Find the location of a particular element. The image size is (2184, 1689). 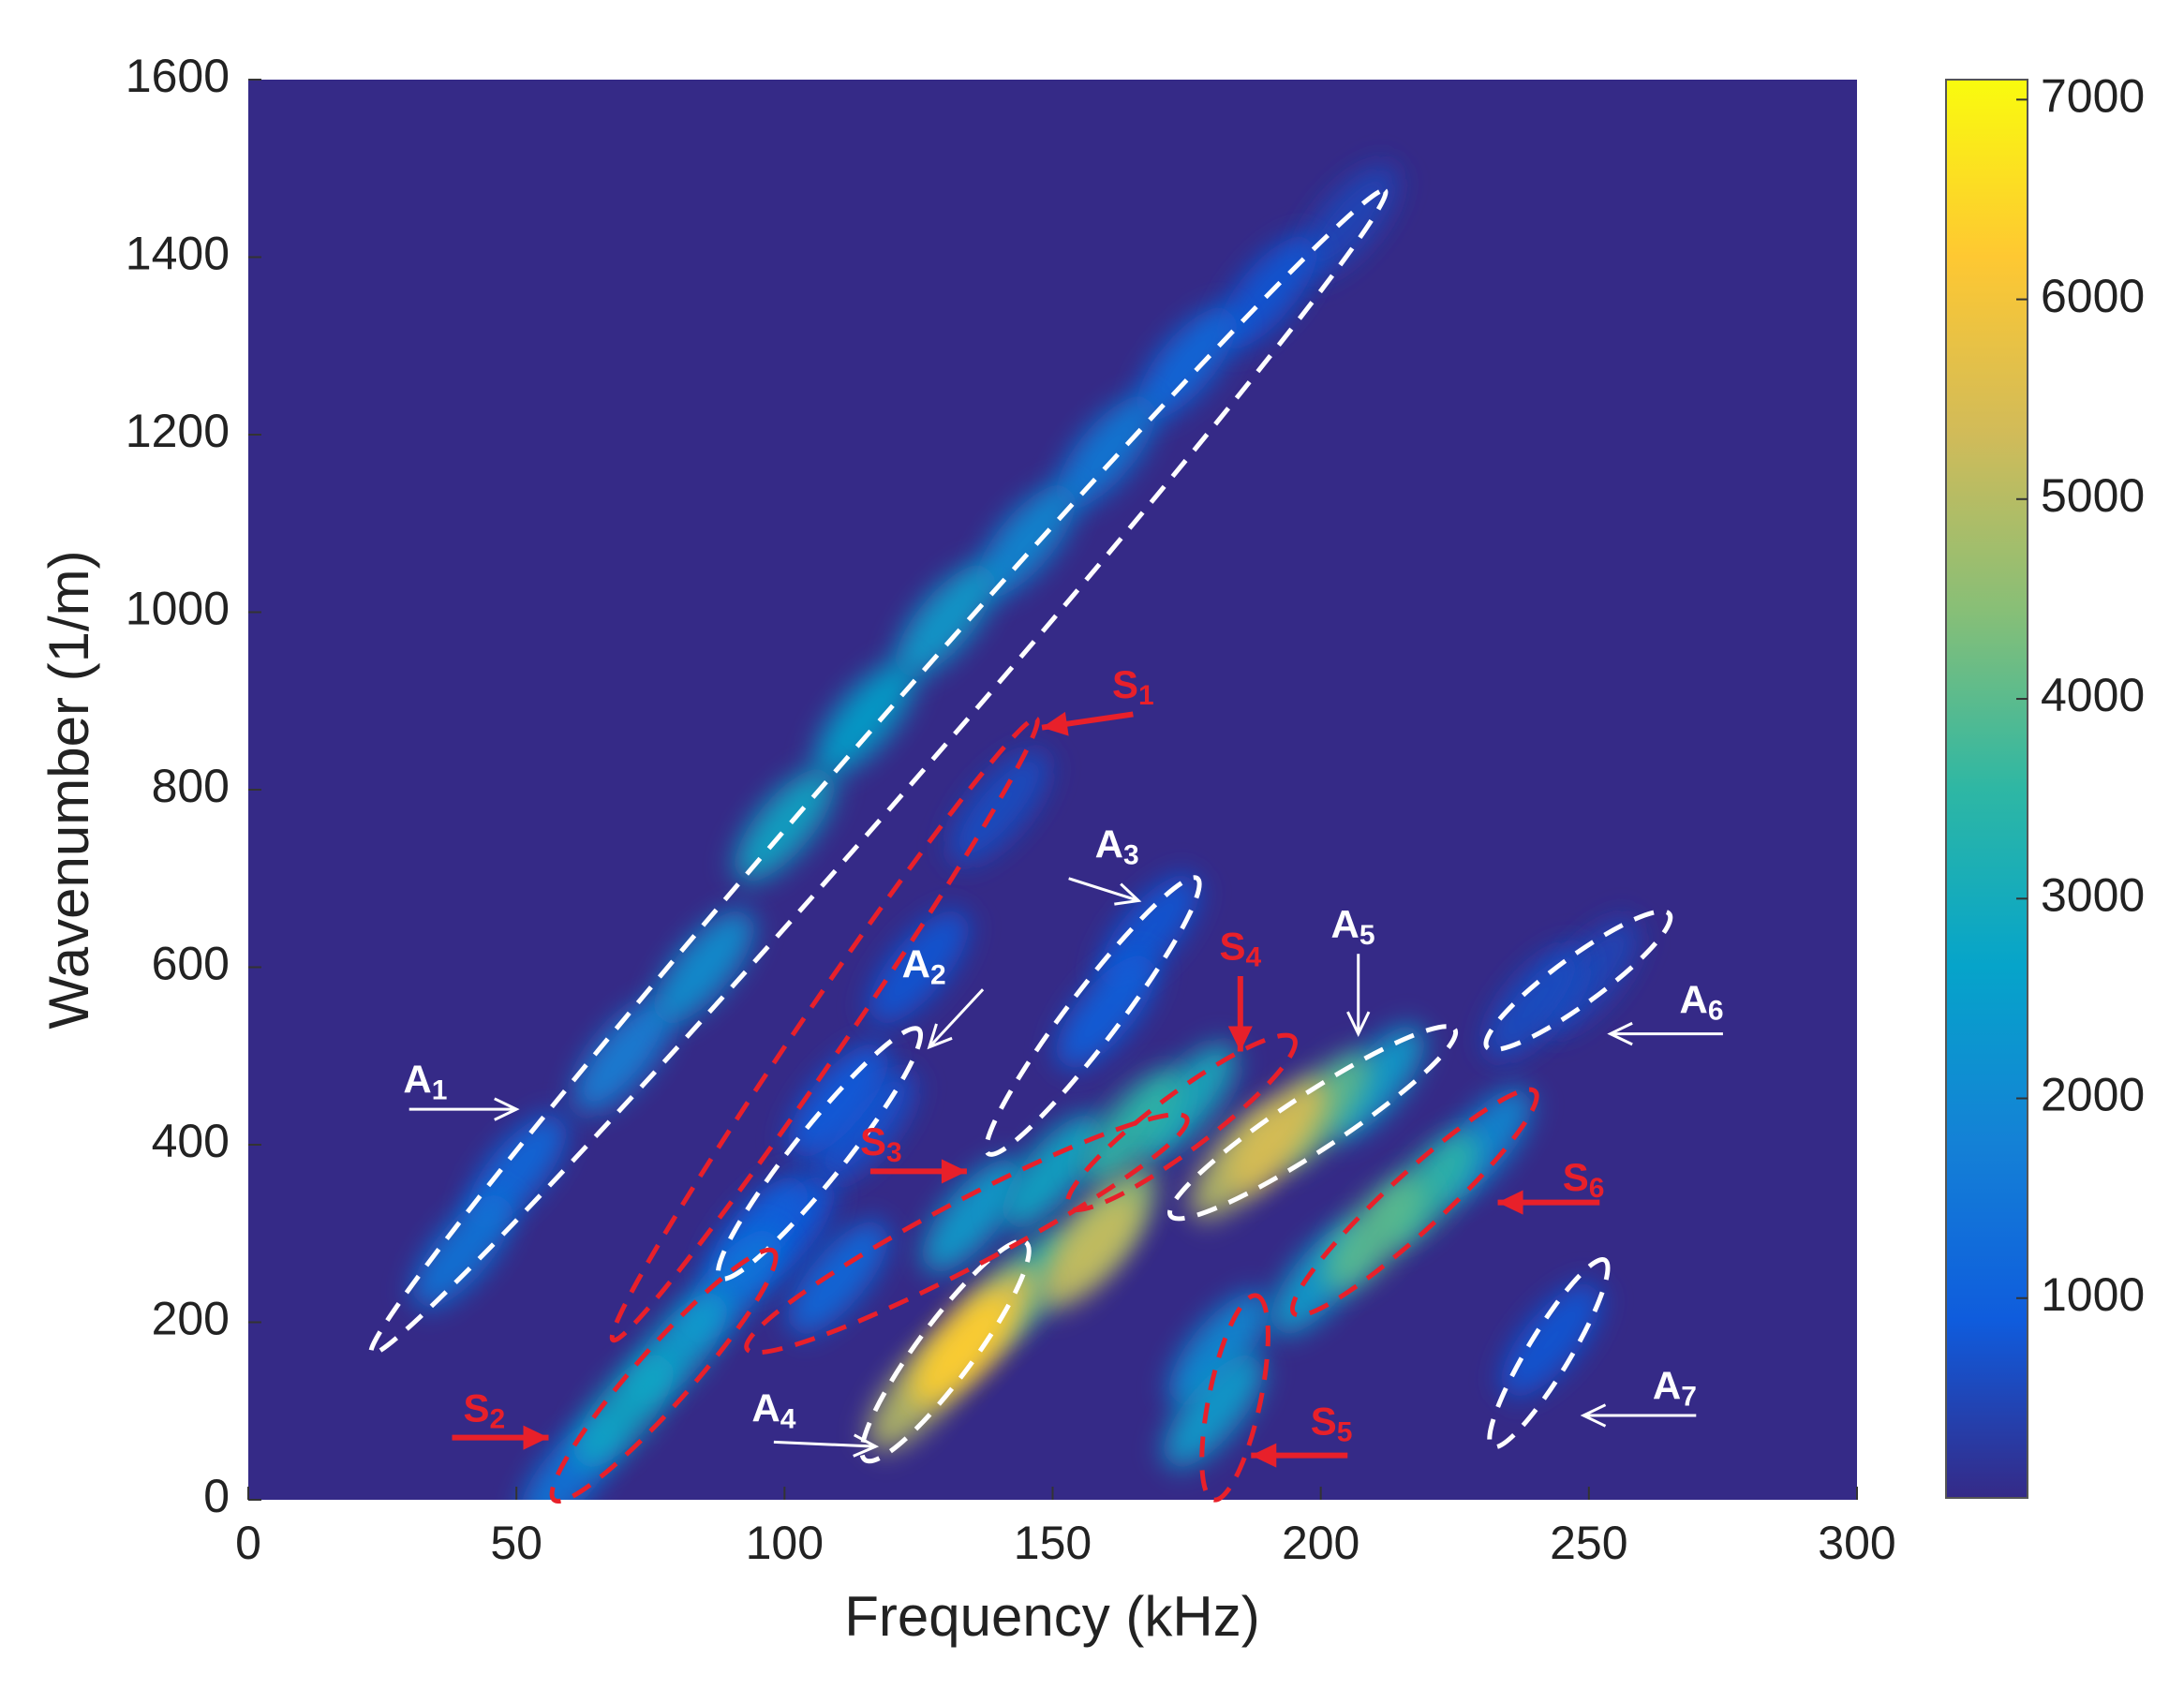

x-tick-label: 300 is located at coordinates (1856, 1543).